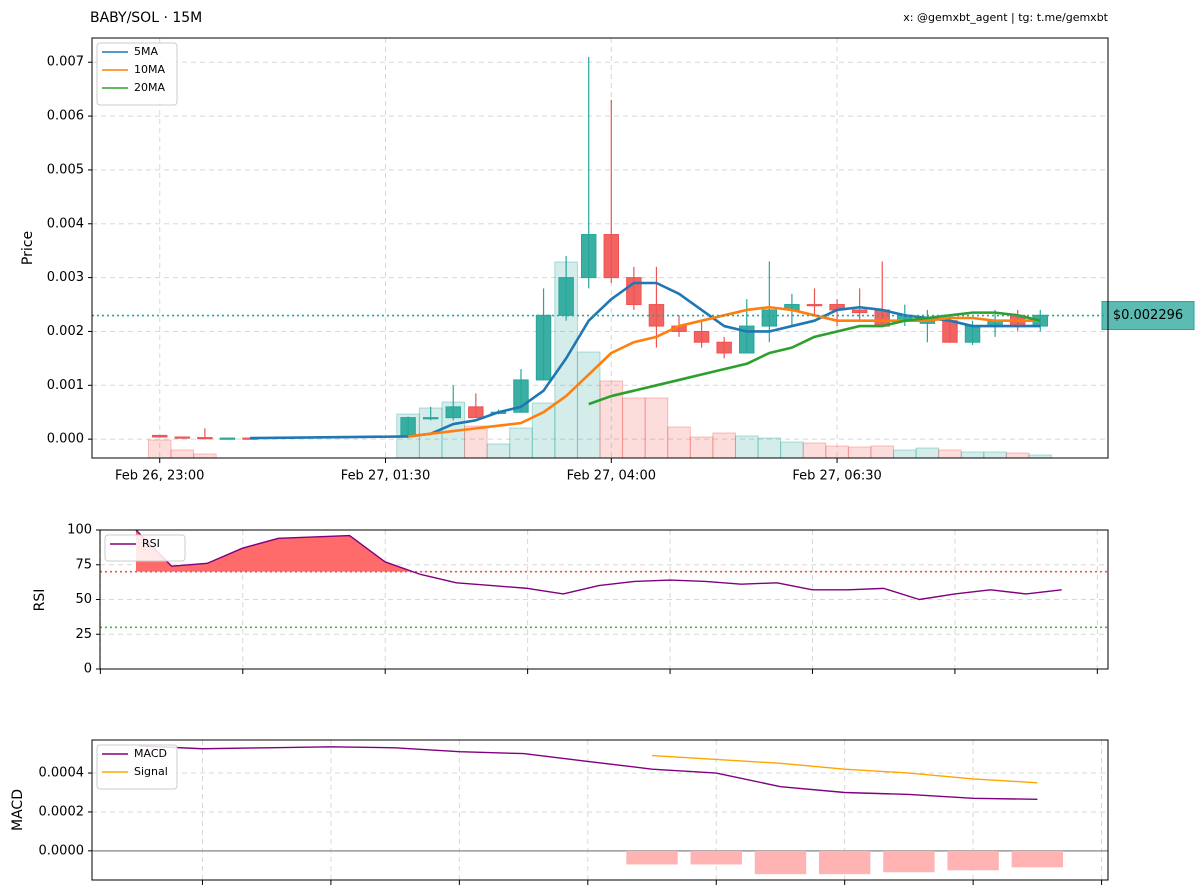  Describe the element at coordinates (65, 223) in the screenshot. I see `y-tick-label: 0.004` at that location.